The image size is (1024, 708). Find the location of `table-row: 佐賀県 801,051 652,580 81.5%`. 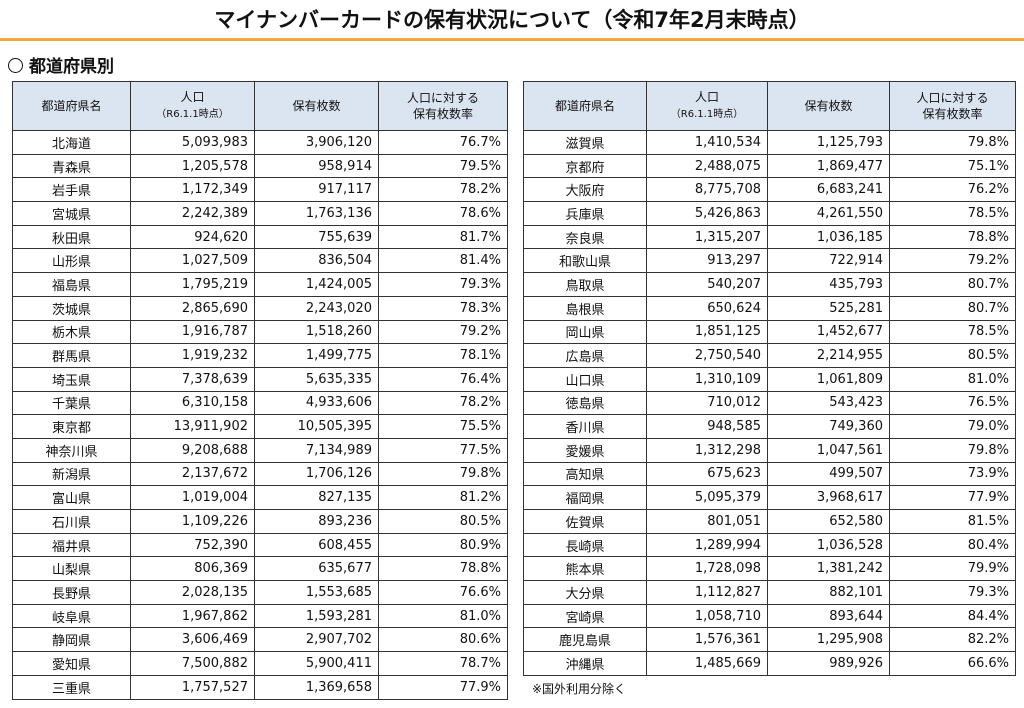

table-row: 佐賀県 801,051 652,580 81.5% is located at coordinates (769, 521).